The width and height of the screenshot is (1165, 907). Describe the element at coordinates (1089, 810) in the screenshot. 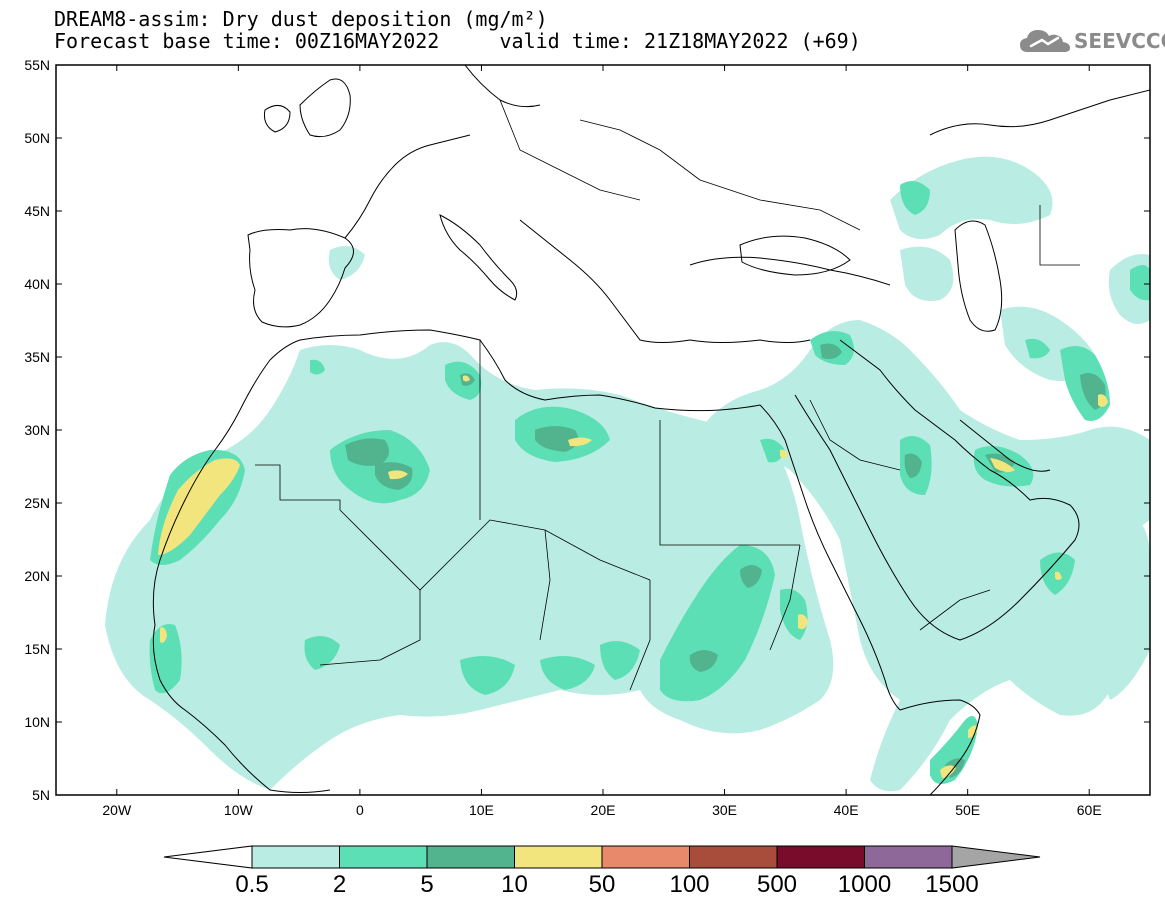

I see `lon-tick-label: 60E` at that location.